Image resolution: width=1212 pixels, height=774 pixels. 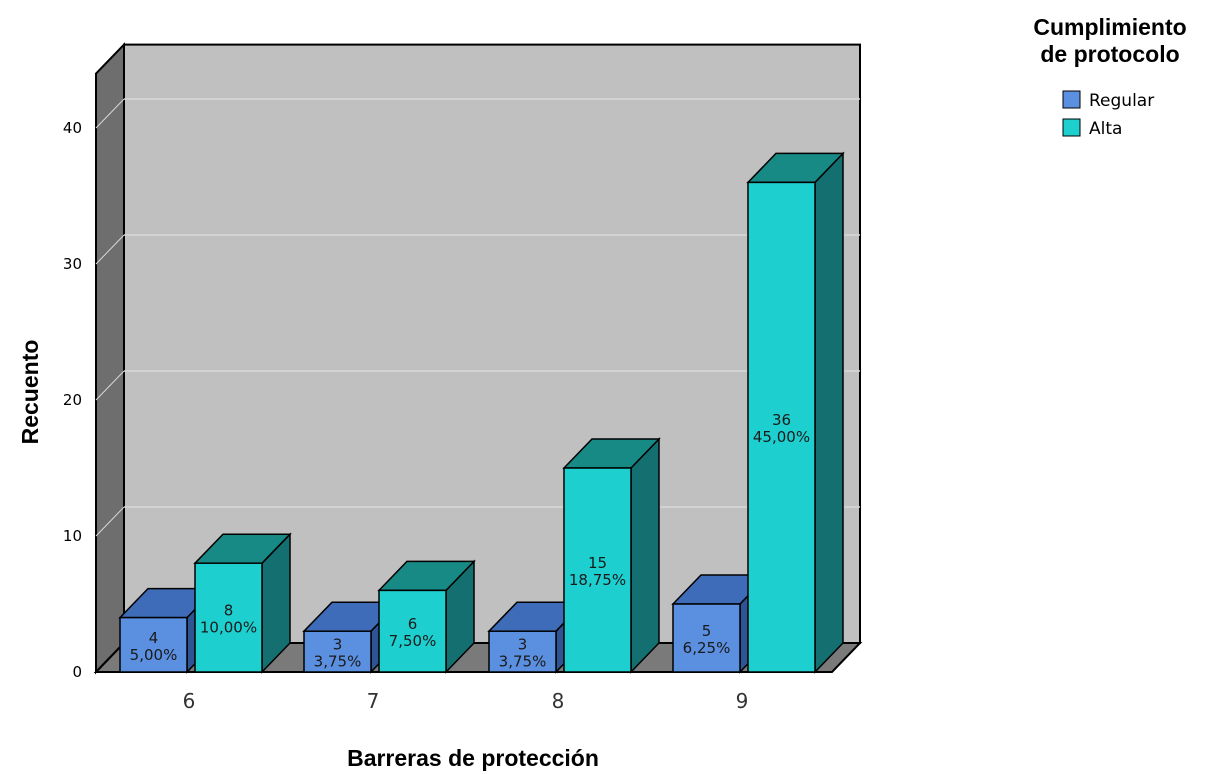 I want to click on legend: Cumplimiento de protocolo Regular Alta, so click(x=1109, y=76).